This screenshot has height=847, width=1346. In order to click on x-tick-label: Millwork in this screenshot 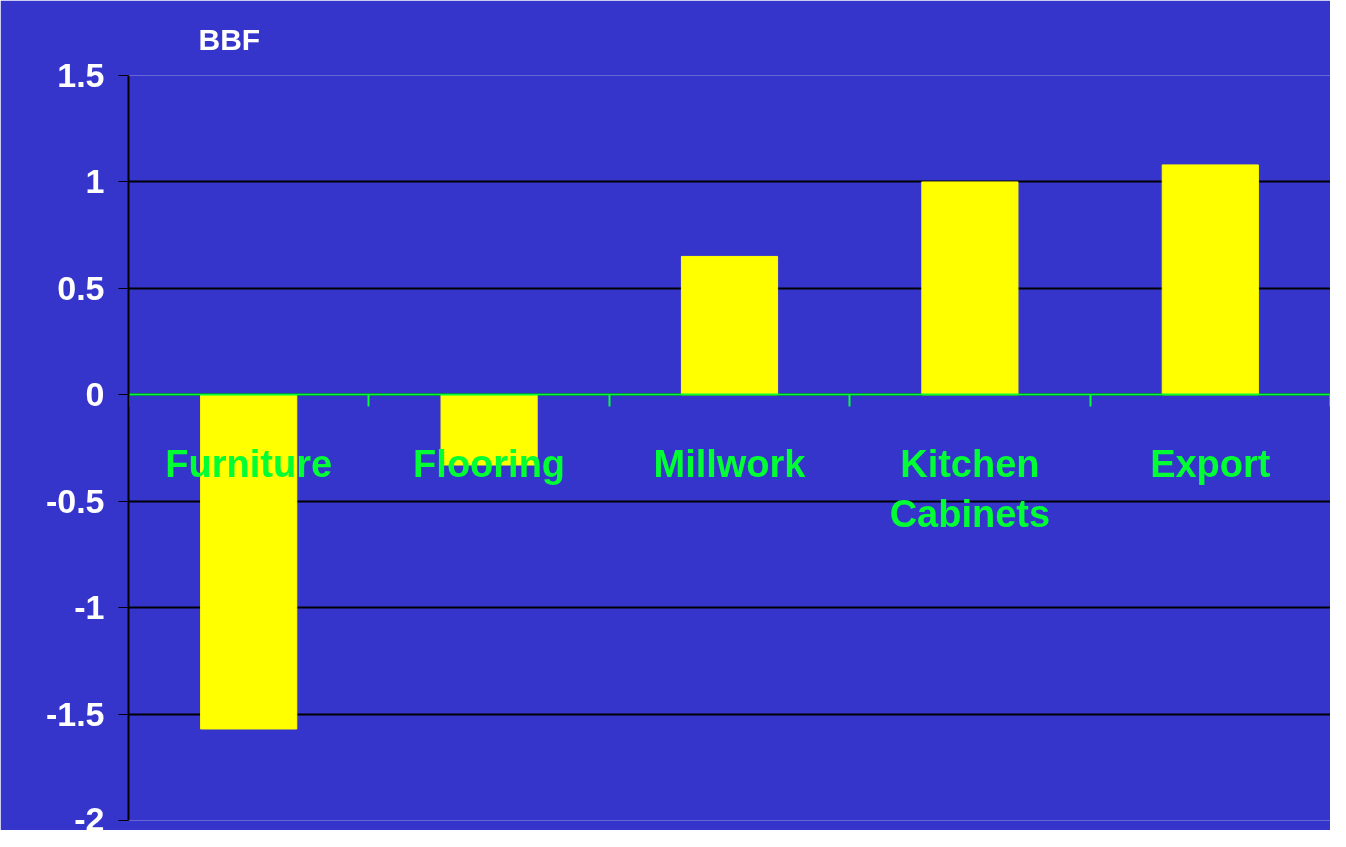, I will do `click(730, 463)`.